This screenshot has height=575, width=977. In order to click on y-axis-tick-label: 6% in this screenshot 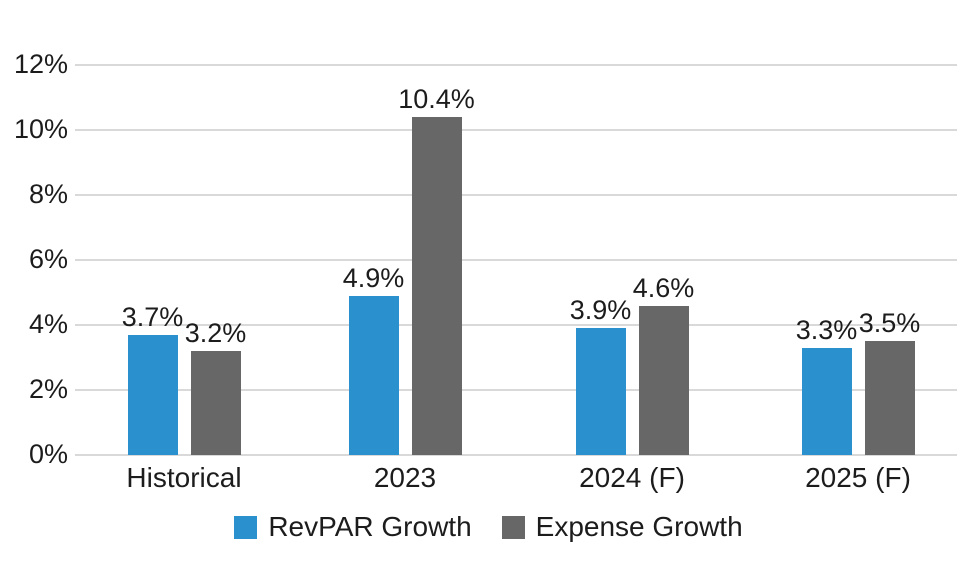, I will do `click(48, 259)`.